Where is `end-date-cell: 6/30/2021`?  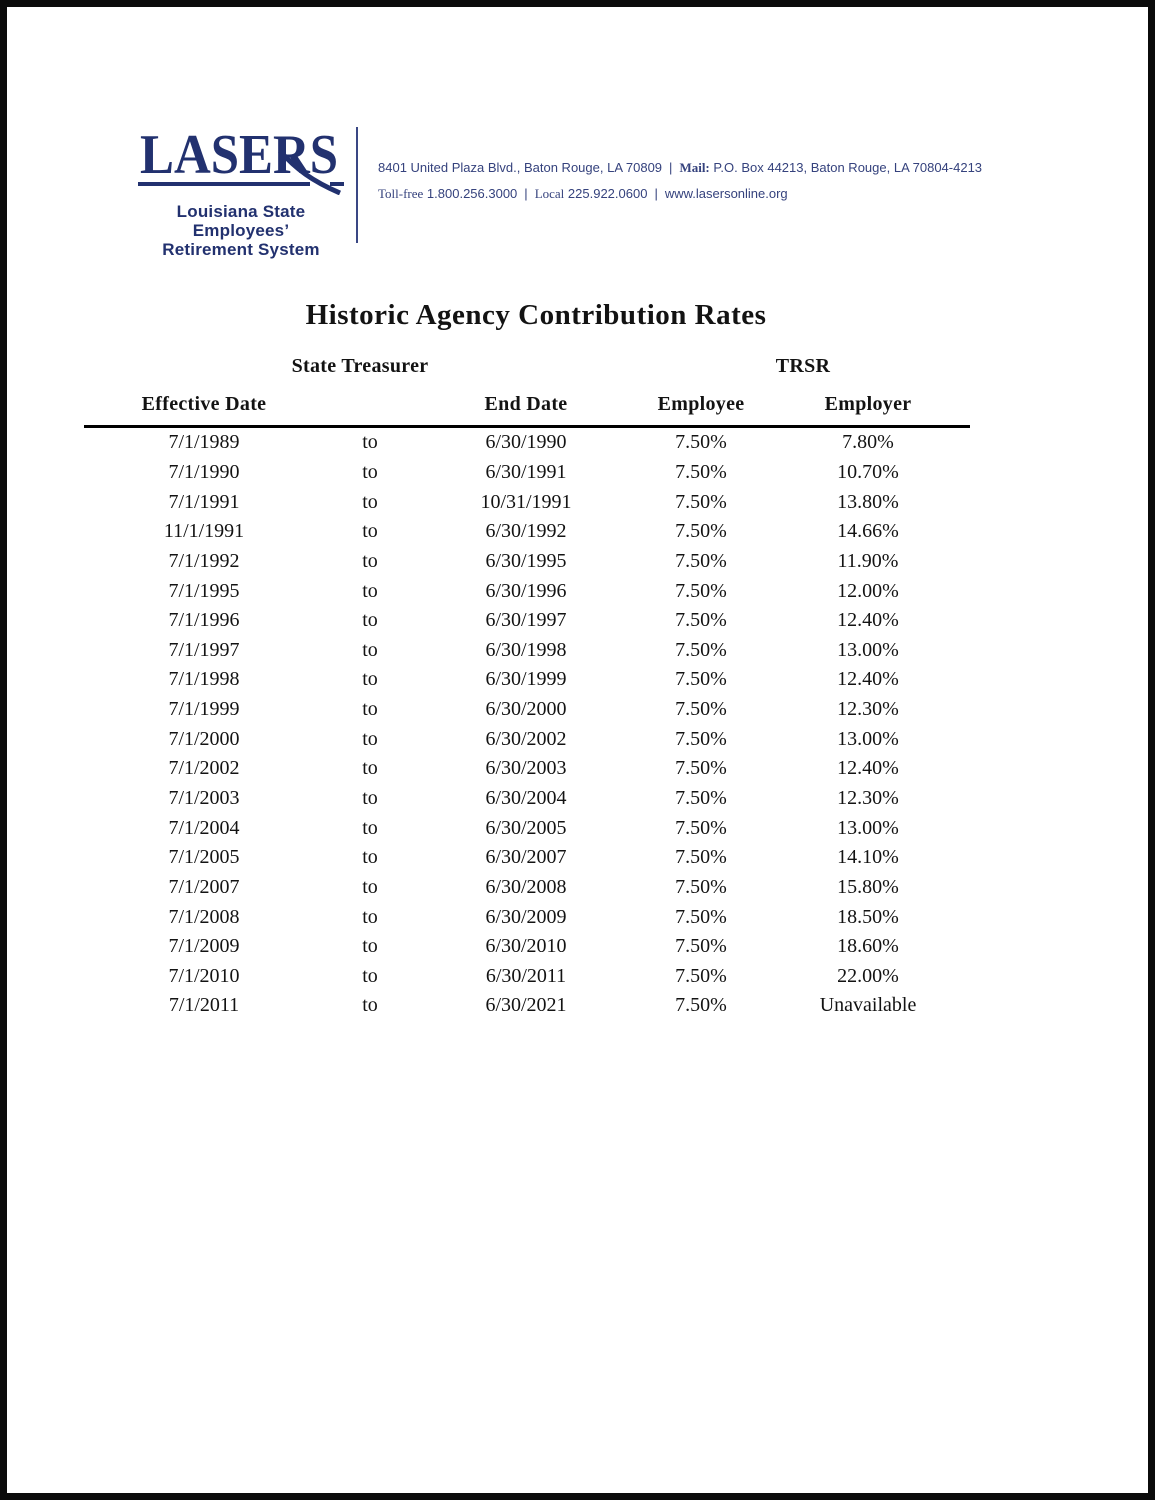
end-date-cell: 6/30/2021 is located at coordinates (526, 1005).